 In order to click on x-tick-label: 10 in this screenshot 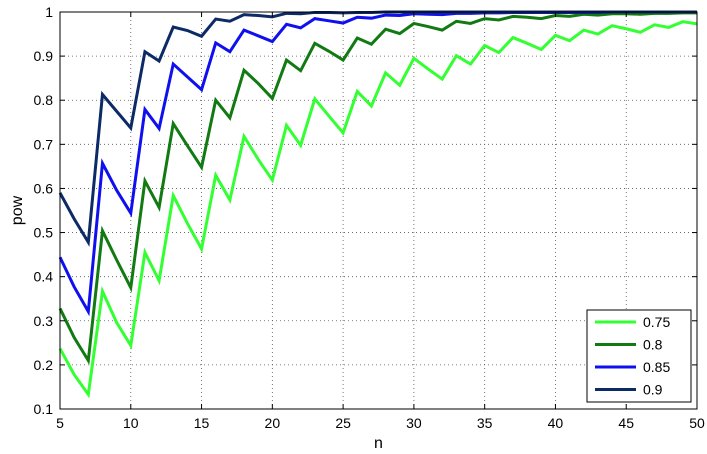, I will do `click(131, 423)`.